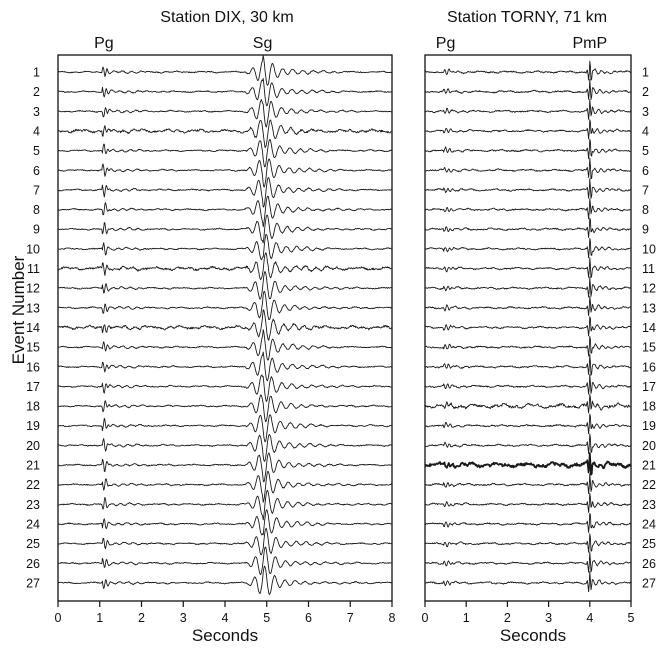 The image size is (667, 650). What do you see at coordinates (645, 73) in the screenshot?
I see `torny-event-label-1: 1` at bounding box center [645, 73].